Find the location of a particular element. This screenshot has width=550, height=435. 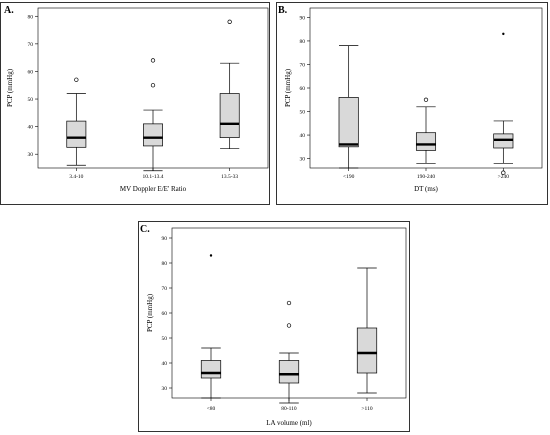

x-tick-label: >110 is located at coordinates (366, 409).